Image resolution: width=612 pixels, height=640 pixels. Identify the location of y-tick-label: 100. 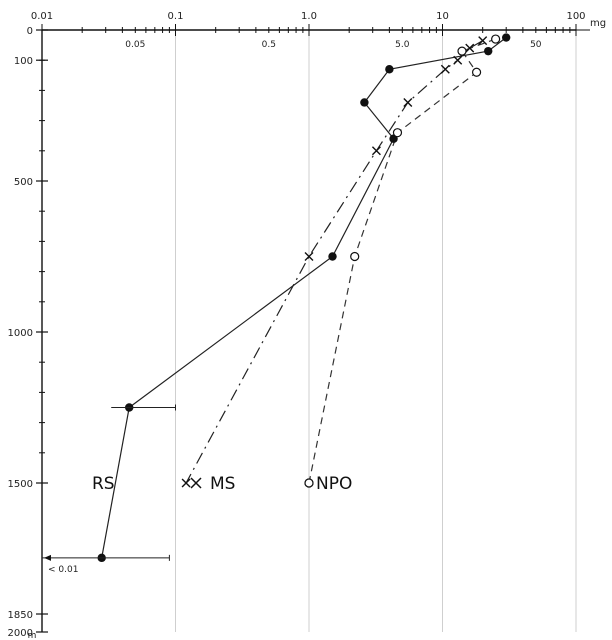
(23, 61).